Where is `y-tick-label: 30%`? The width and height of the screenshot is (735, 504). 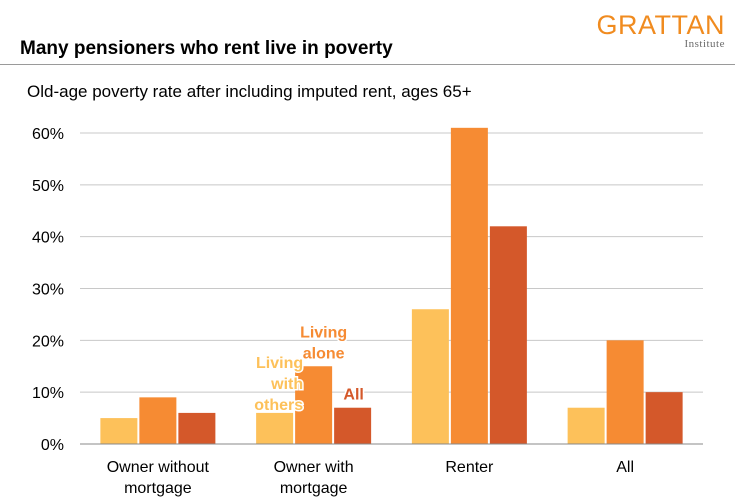
y-tick-label: 30% is located at coordinates (48, 290).